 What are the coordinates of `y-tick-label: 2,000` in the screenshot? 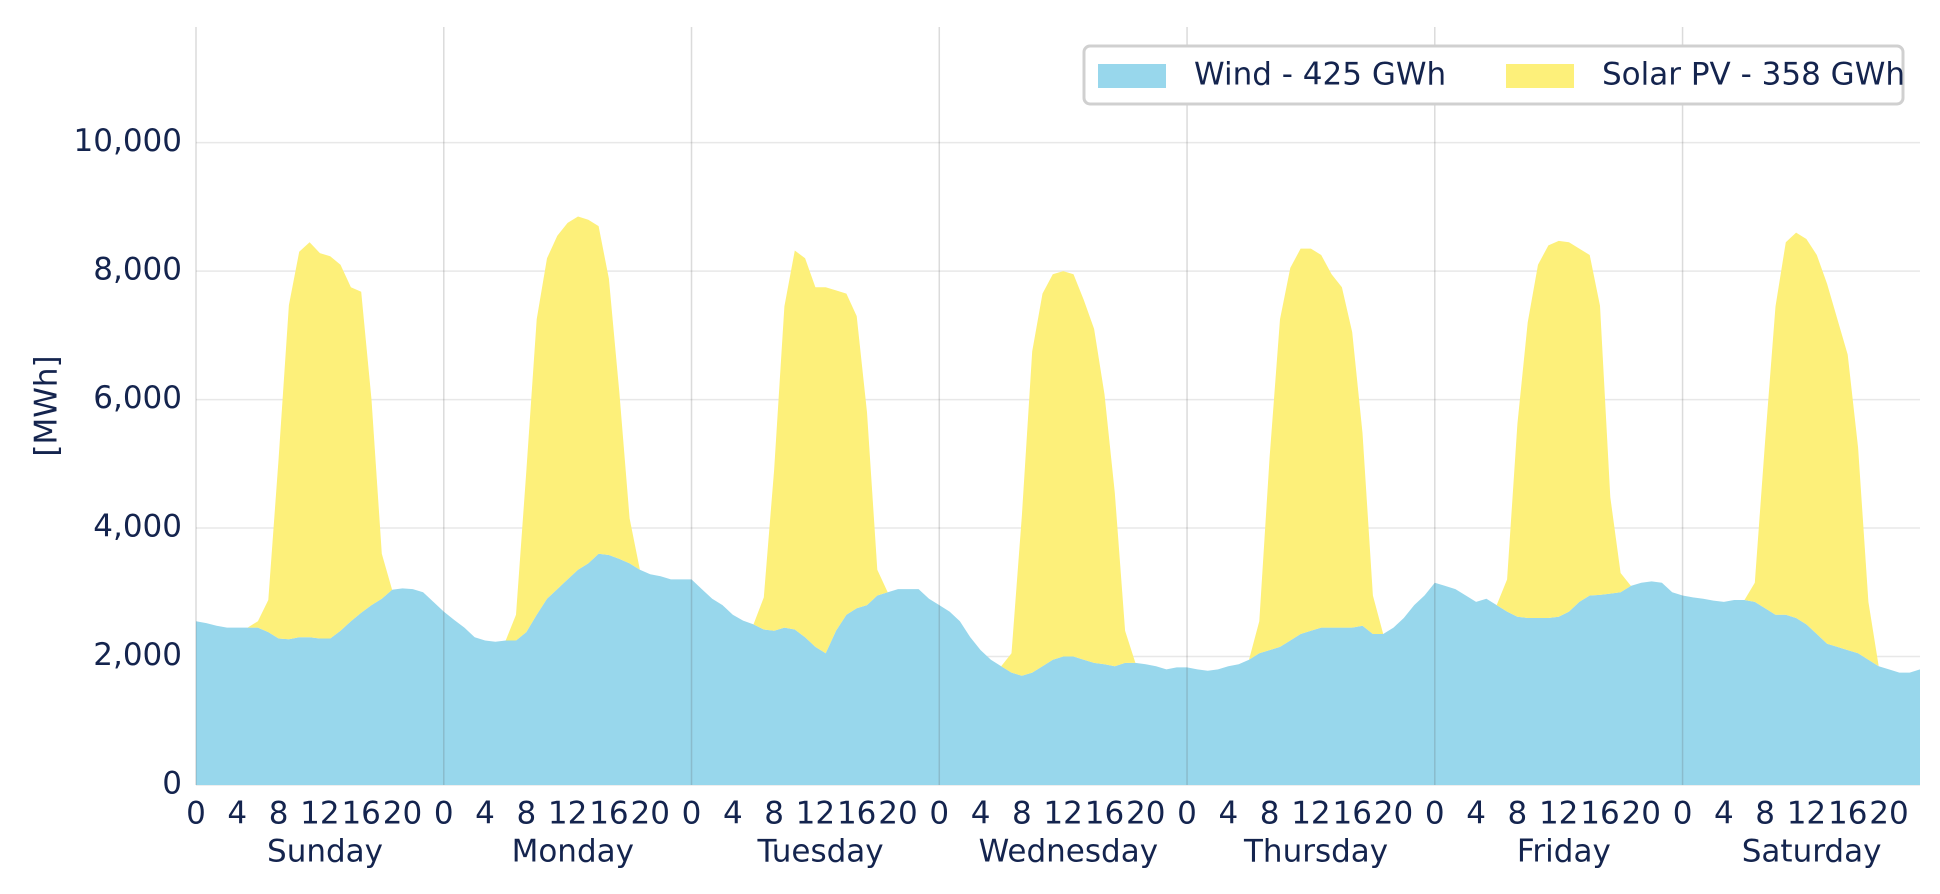 It's located at (137, 655).